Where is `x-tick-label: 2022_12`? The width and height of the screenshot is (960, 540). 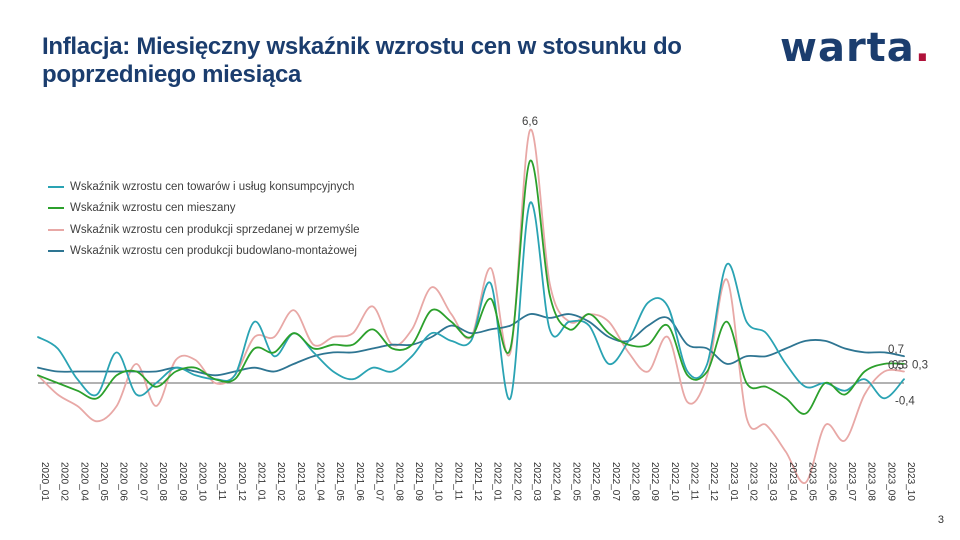 x-tick-label: 2022_12 is located at coordinates (713, 481).